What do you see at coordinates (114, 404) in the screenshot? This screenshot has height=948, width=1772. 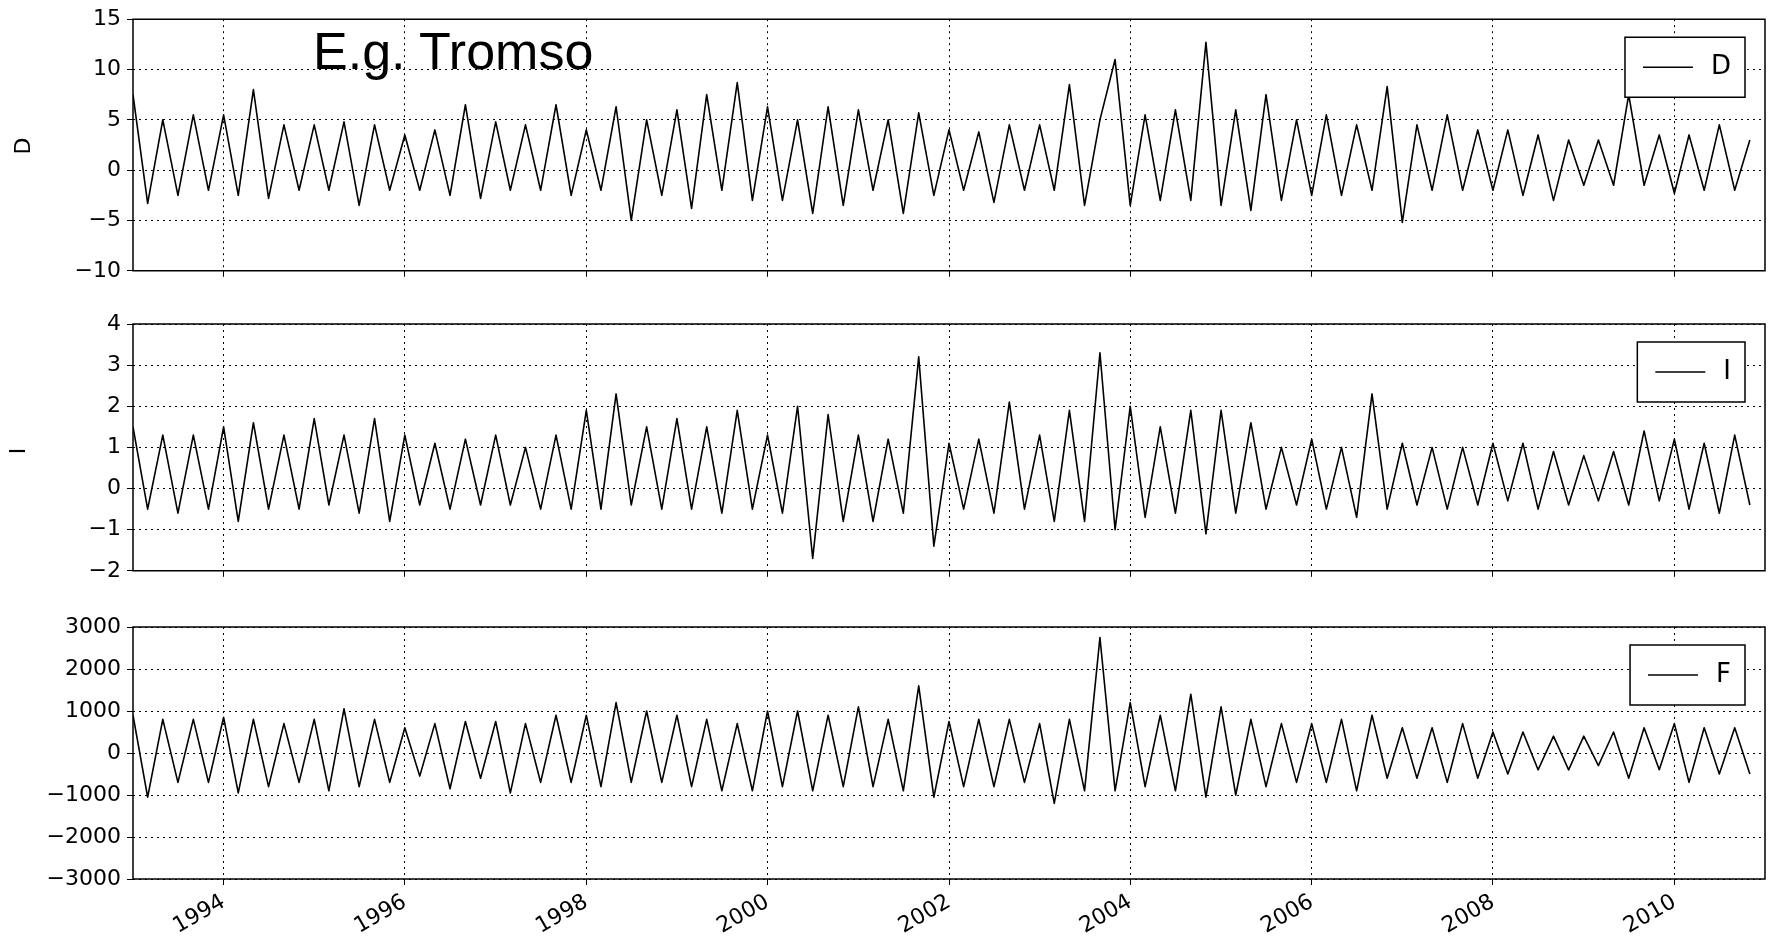 I see `y-tick-label: 2` at bounding box center [114, 404].